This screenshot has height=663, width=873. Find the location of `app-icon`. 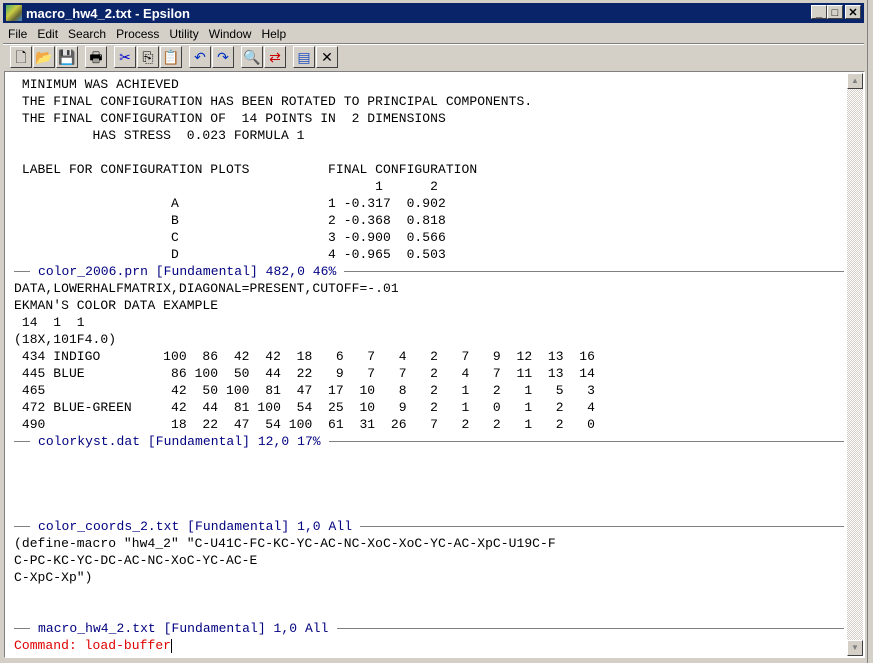

app-icon is located at coordinates (14, 13).